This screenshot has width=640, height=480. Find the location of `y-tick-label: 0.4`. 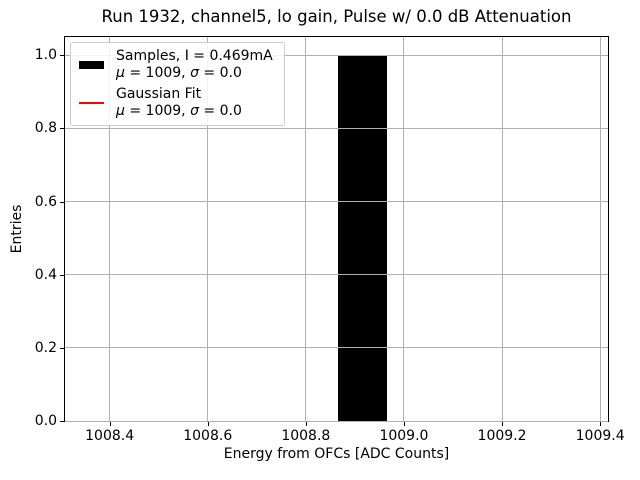

y-tick-label: 0.4 is located at coordinates (45, 274).